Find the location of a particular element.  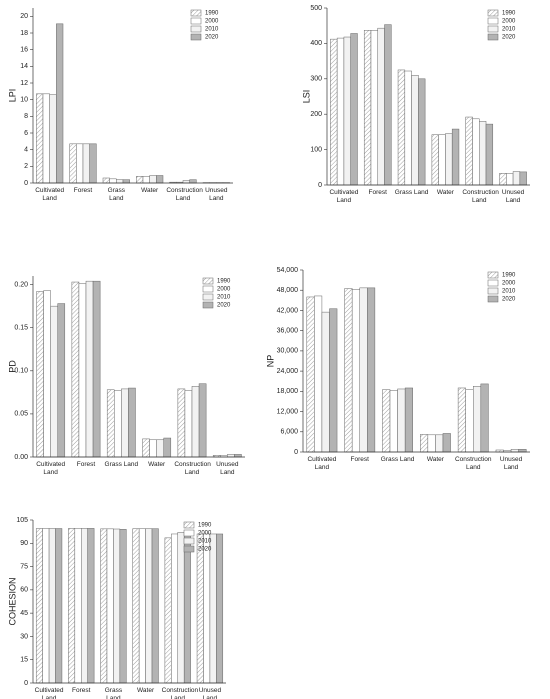

x-tick-label: Construction Land is located at coordinates (480, 196).